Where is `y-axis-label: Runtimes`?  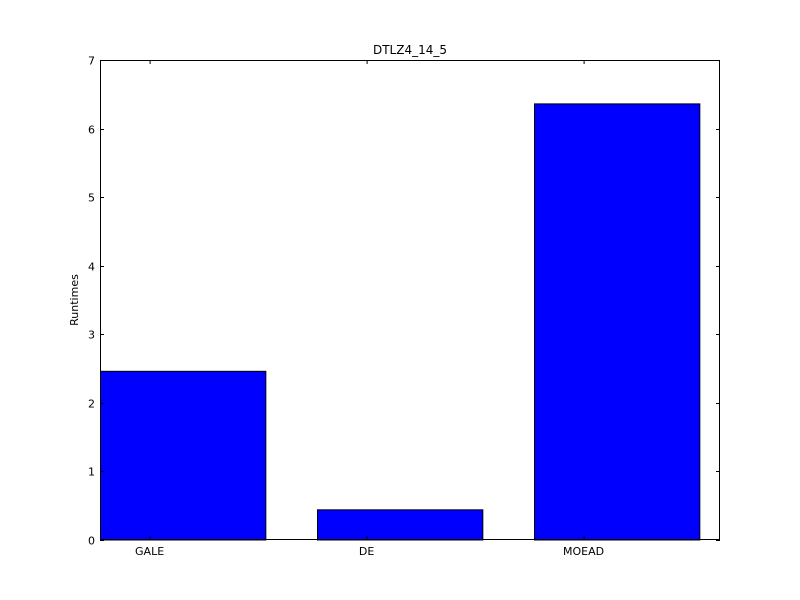
y-axis-label: Runtimes is located at coordinates (74, 300).